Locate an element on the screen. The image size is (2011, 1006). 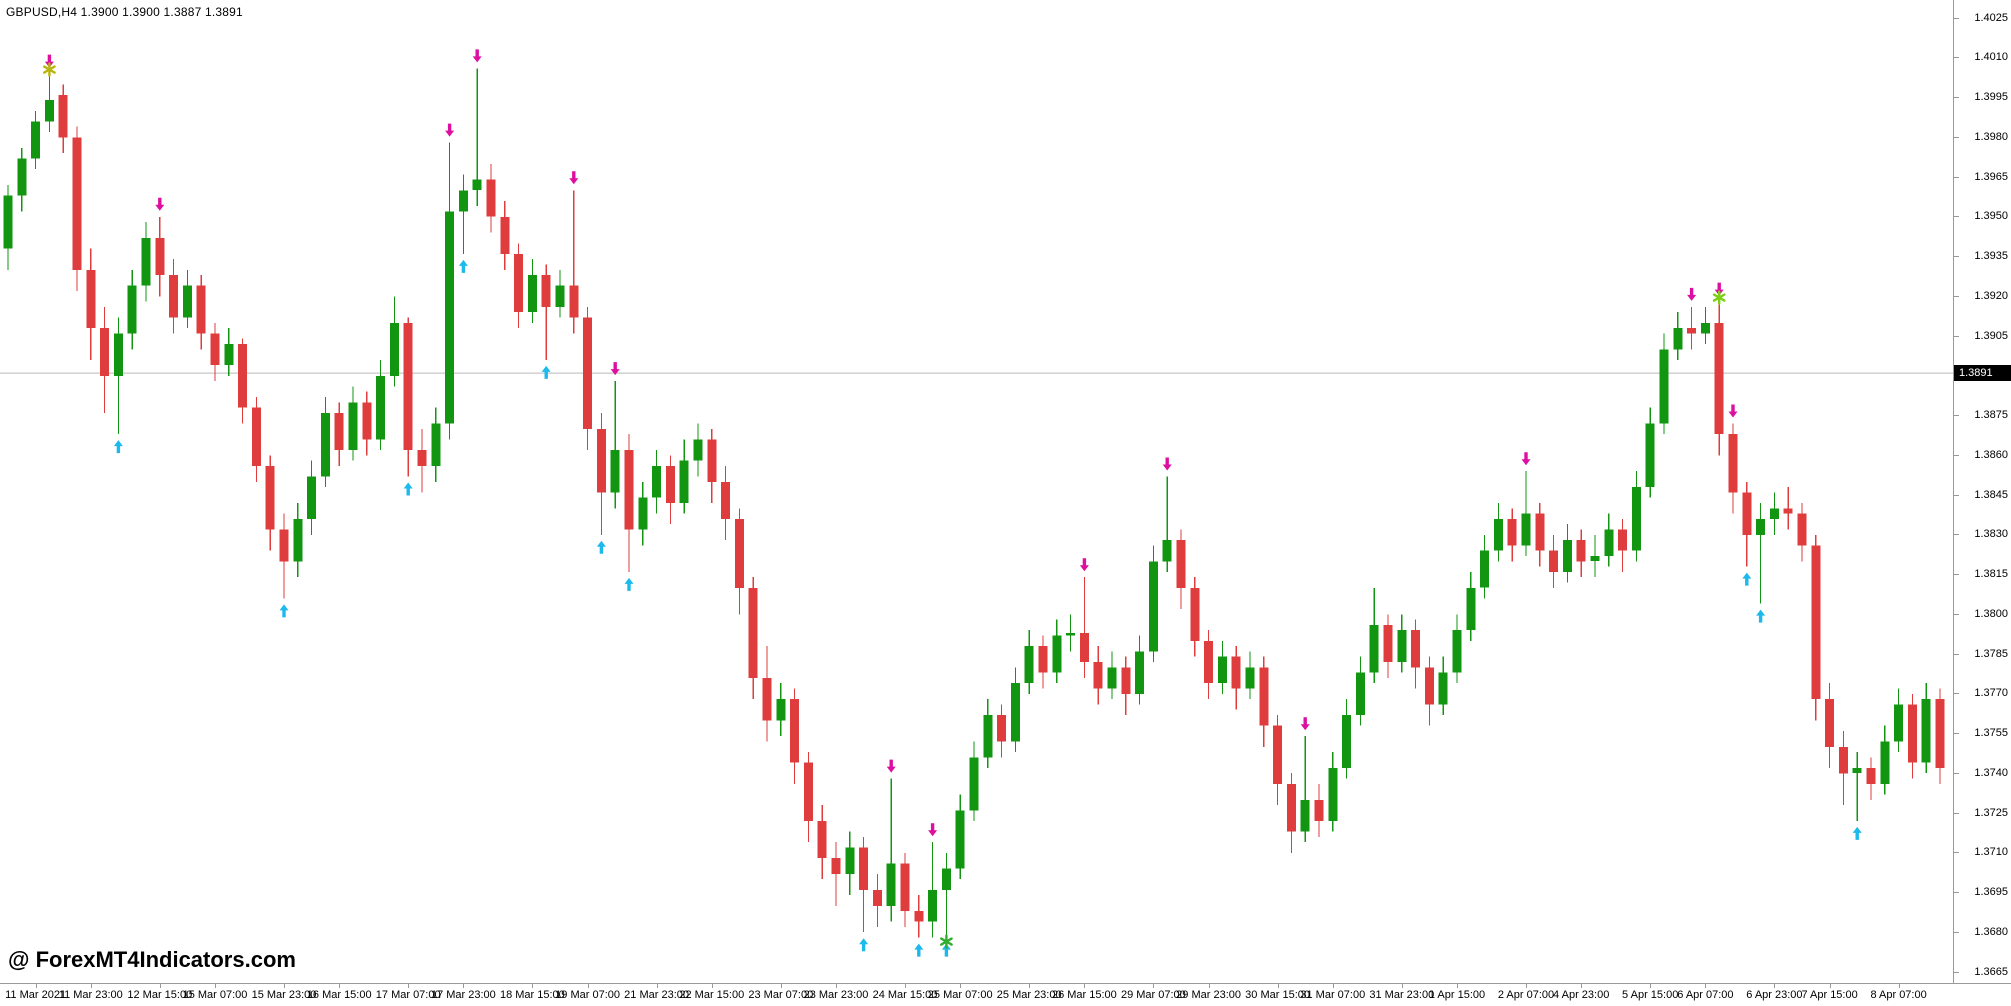
time-axis-label: 24 Mar 15:00 is located at coordinates (905, 995).